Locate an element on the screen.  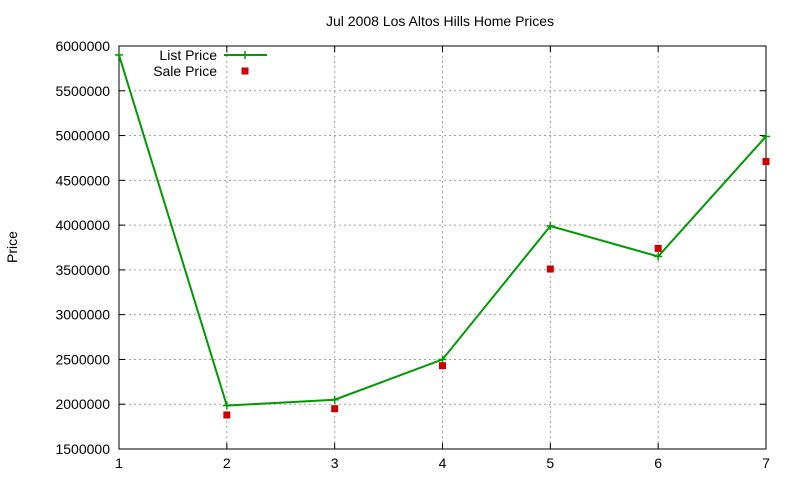
x-tick-label: 3 is located at coordinates (335, 463).